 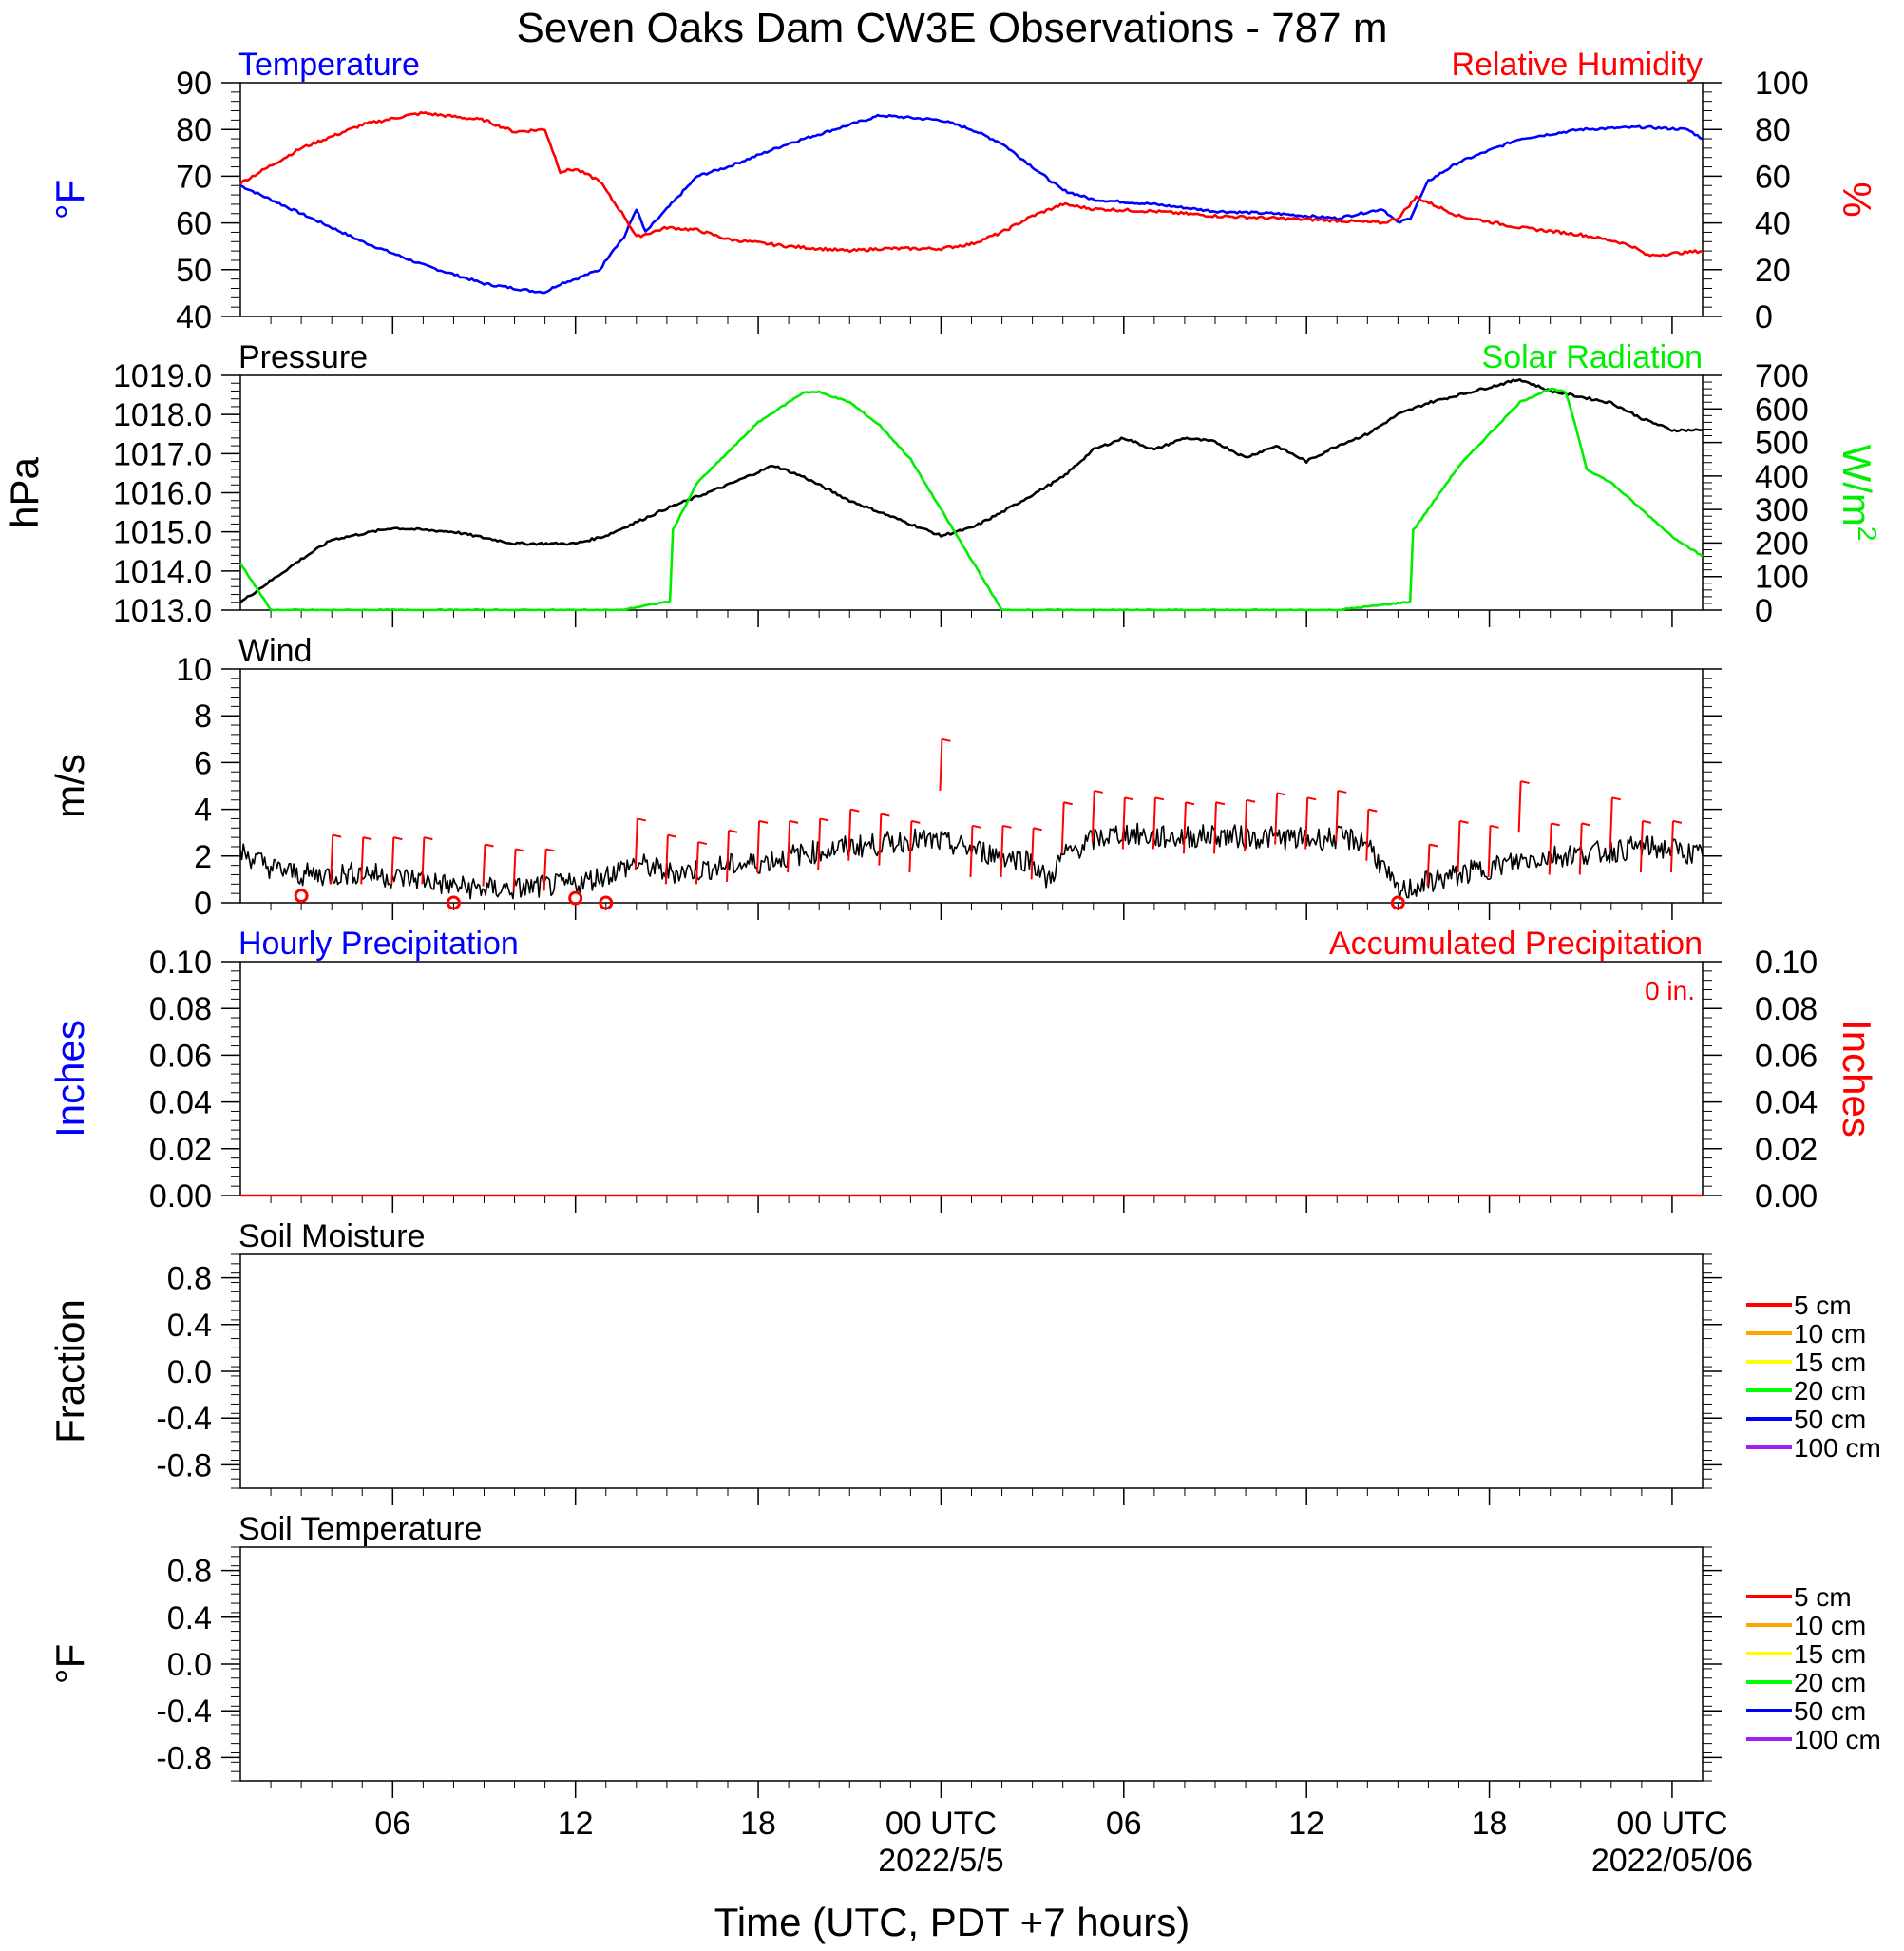 I want to click on right-tick-label: 0.08, so click(x=1786, y=1009).